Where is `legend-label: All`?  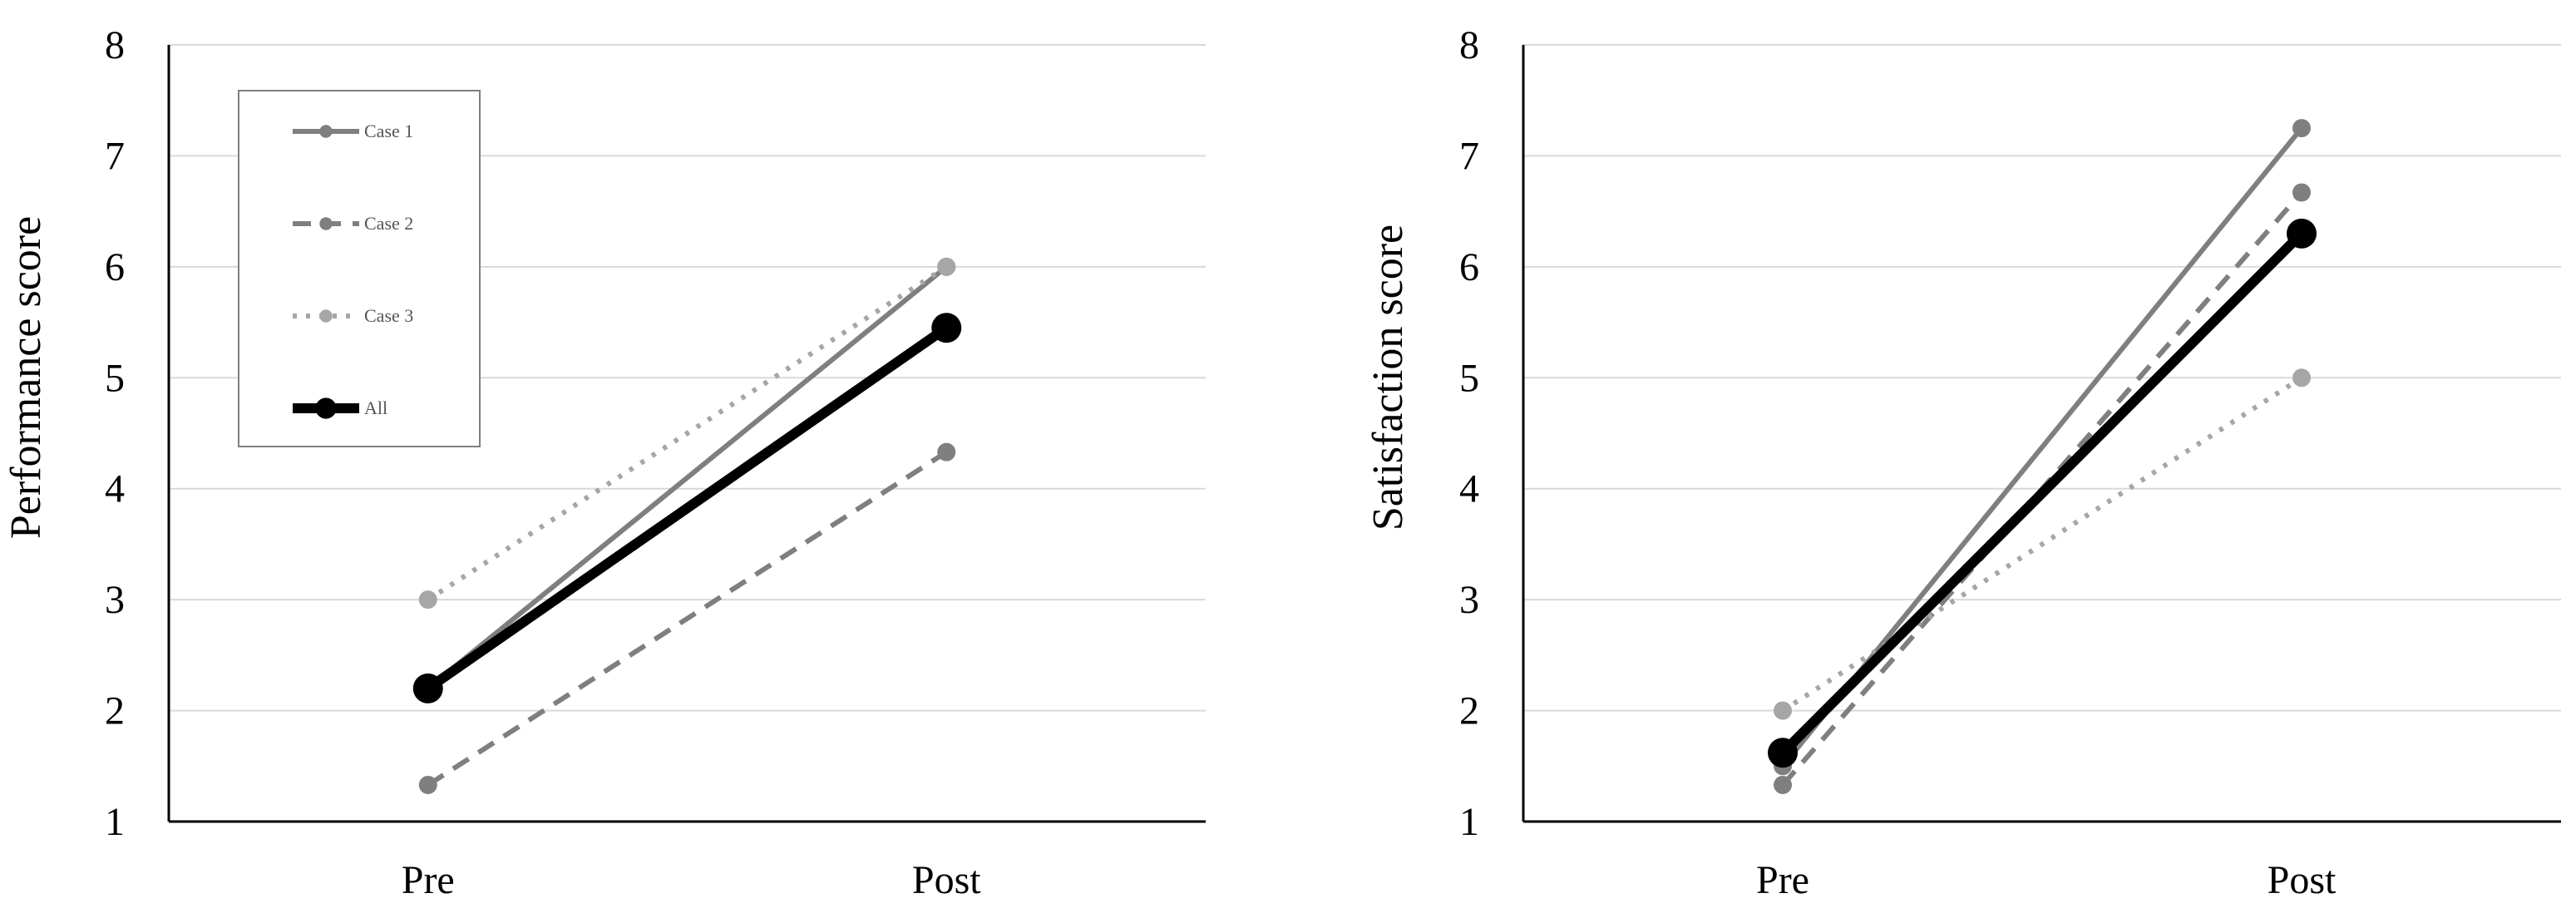 legend-label: All is located at coordinates (375, 408).